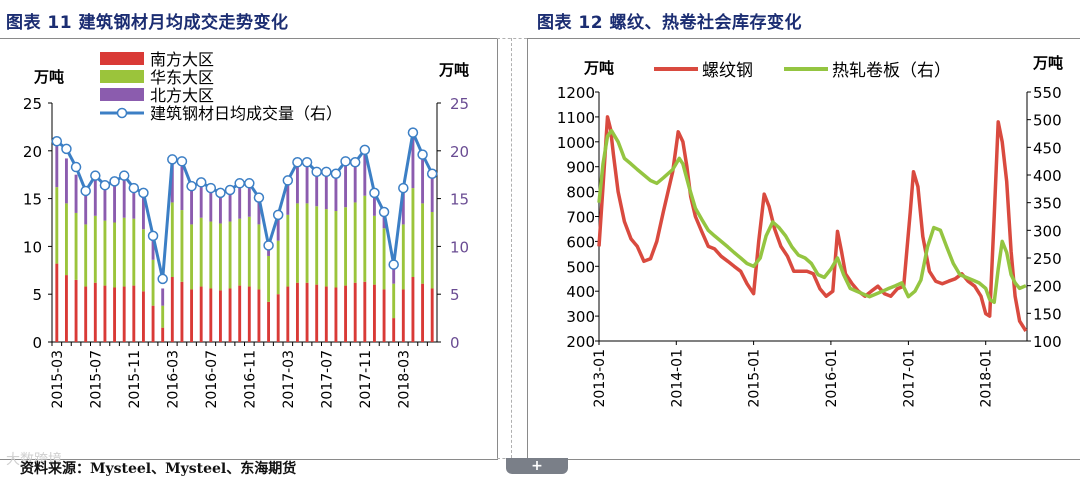  Describe the element at coordinates (212, 379) in the screenshot. I see `x-tick-label: 2016-07` at that location.